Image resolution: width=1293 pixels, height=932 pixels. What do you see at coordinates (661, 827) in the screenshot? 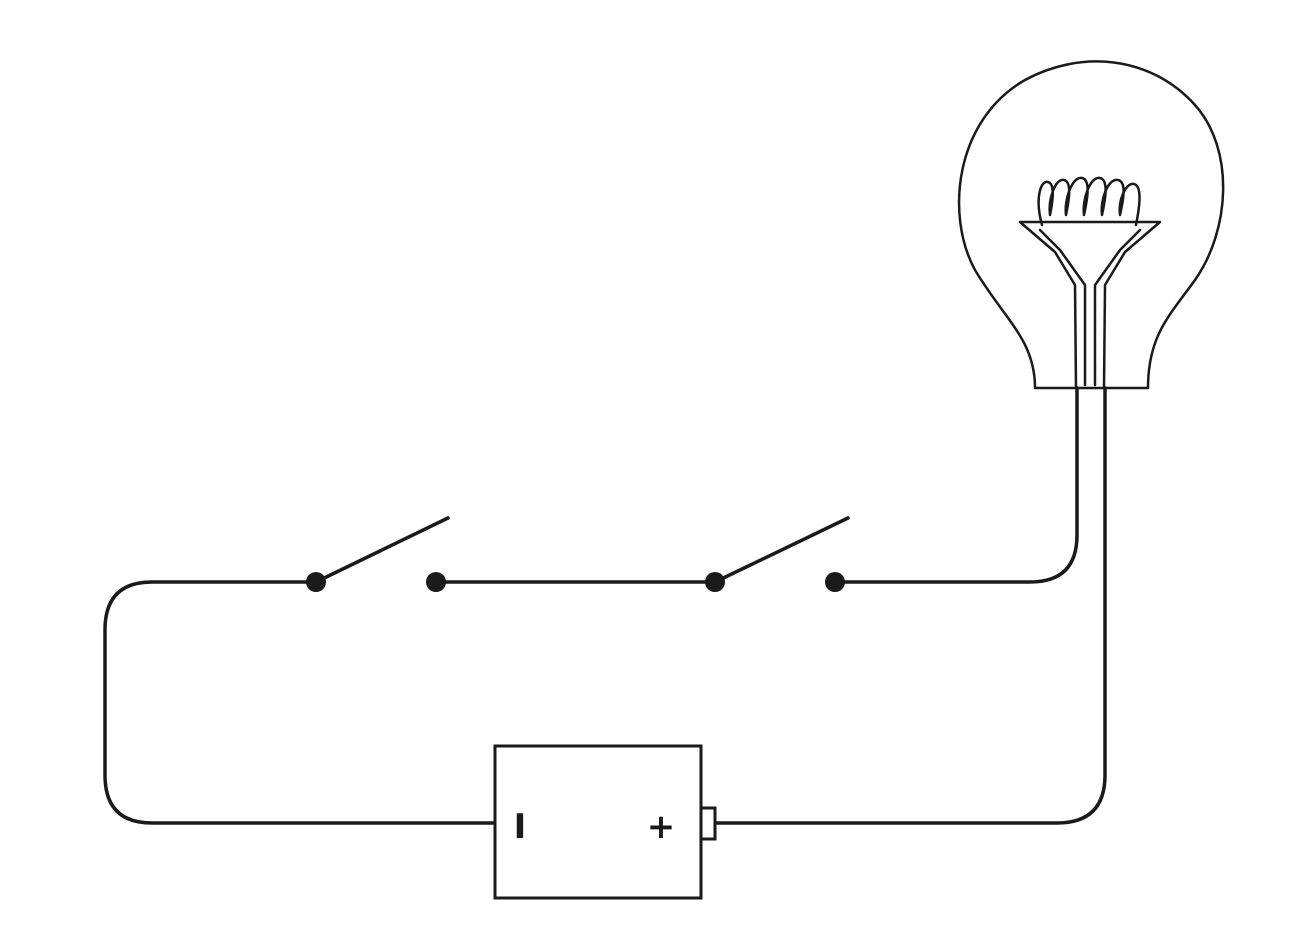
I see `battery-positive-label: +` at bounding box center [661, 827].